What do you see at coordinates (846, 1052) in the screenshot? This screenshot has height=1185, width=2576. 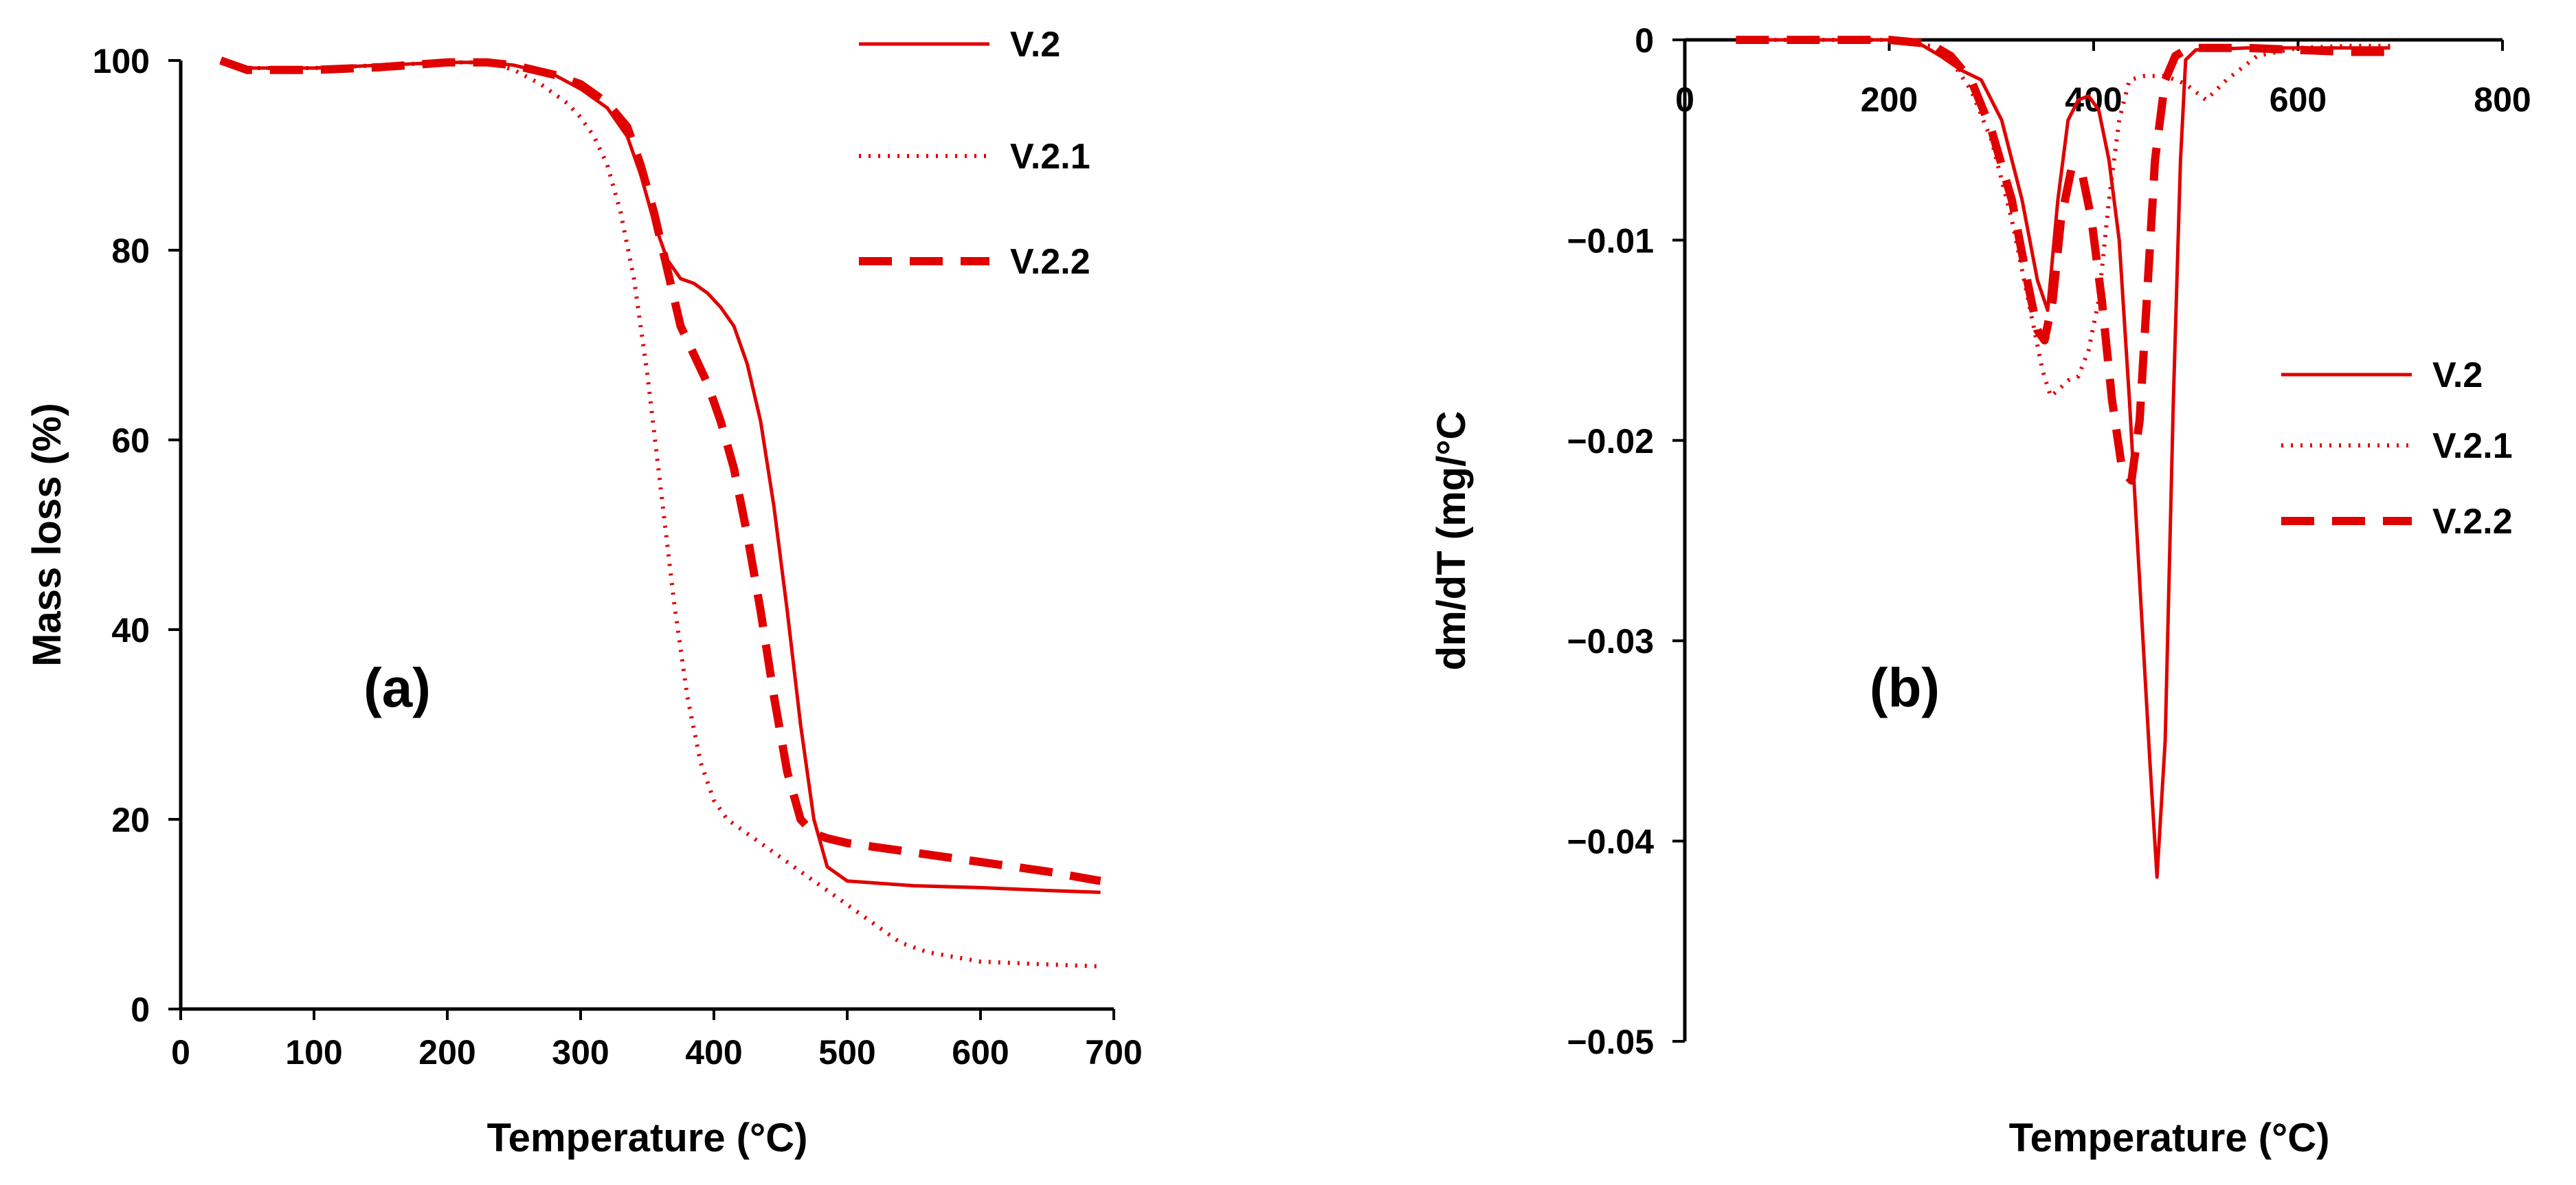 I see `x-tick-label: 500` at bounding box center [846, 1052].